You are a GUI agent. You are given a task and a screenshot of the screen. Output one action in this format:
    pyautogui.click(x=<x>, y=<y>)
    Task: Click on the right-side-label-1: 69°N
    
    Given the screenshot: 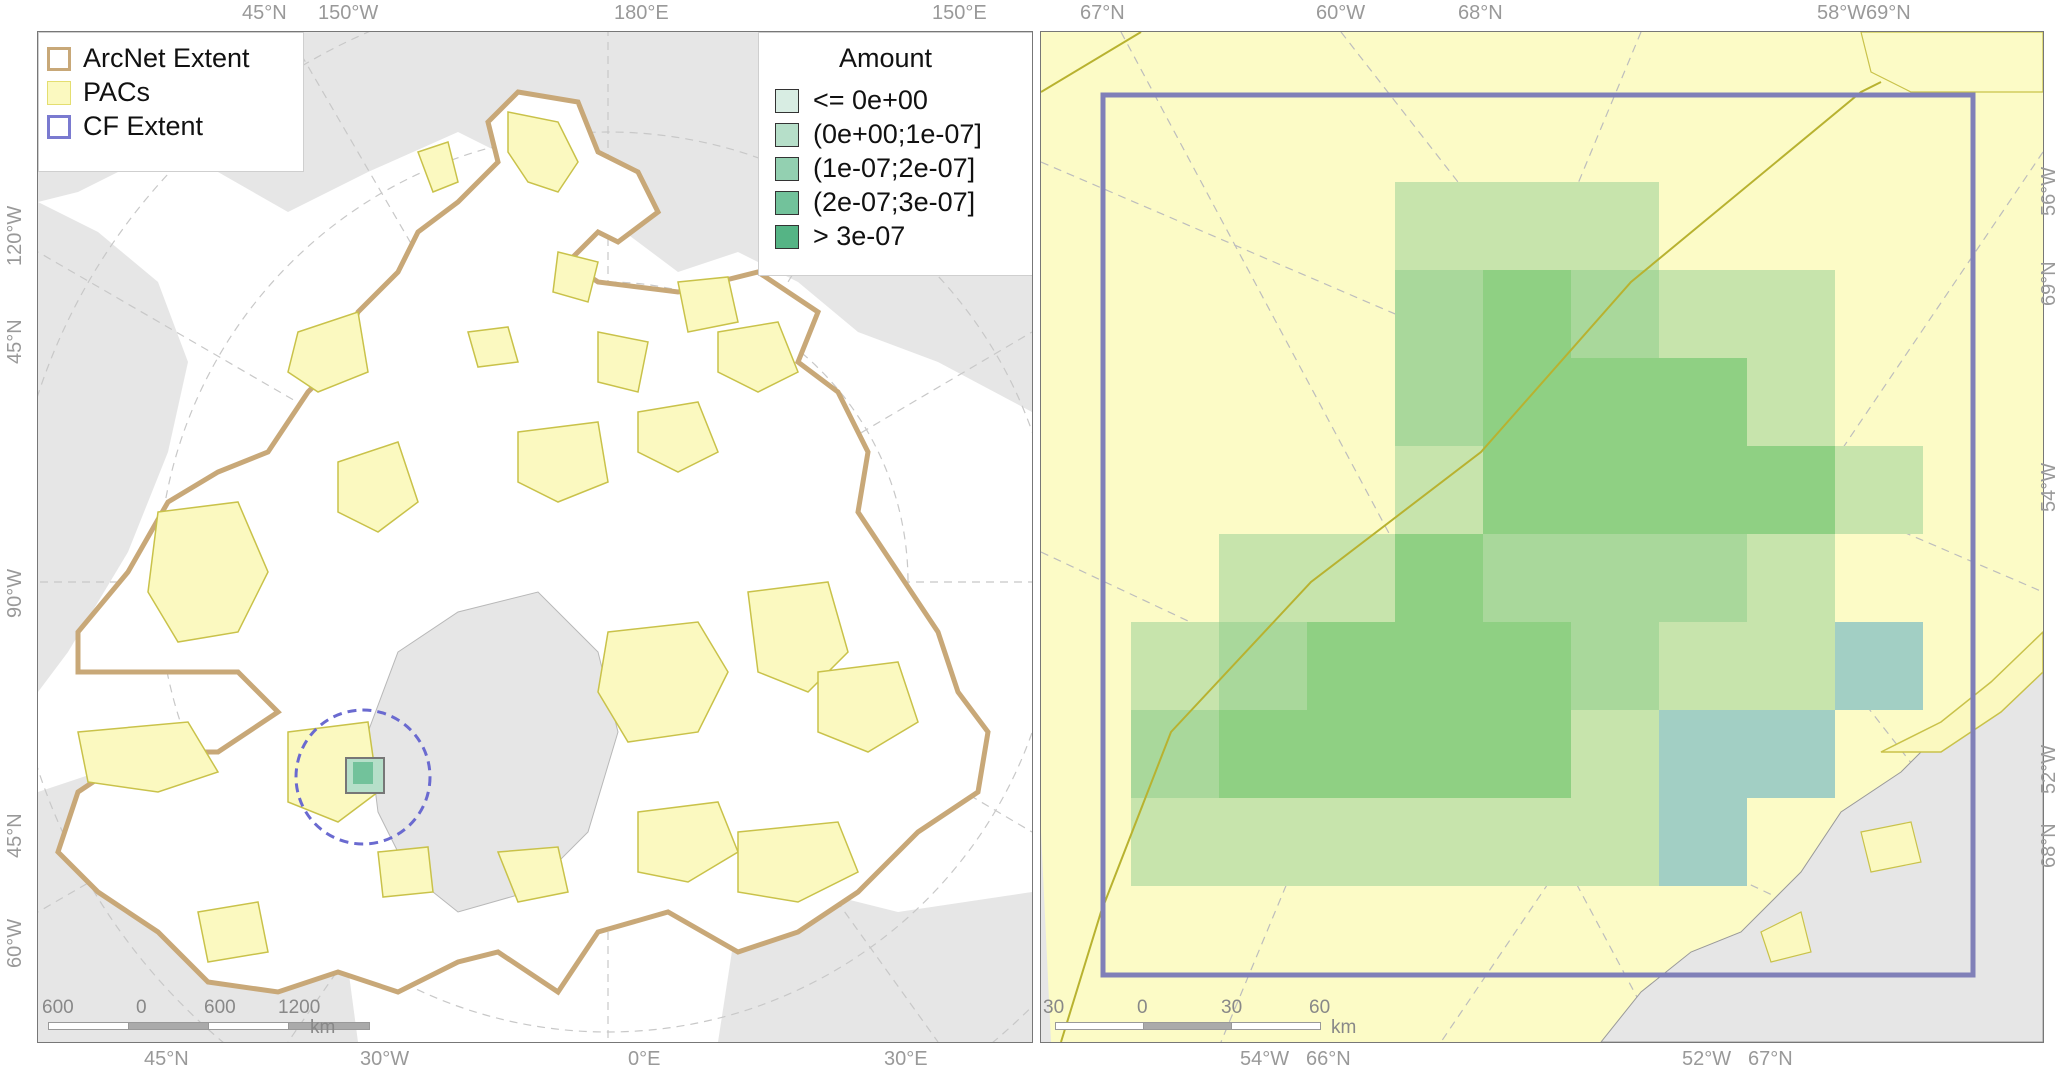 What is the action you would take?
    pyautogui.click(x=2049, y=283)
    